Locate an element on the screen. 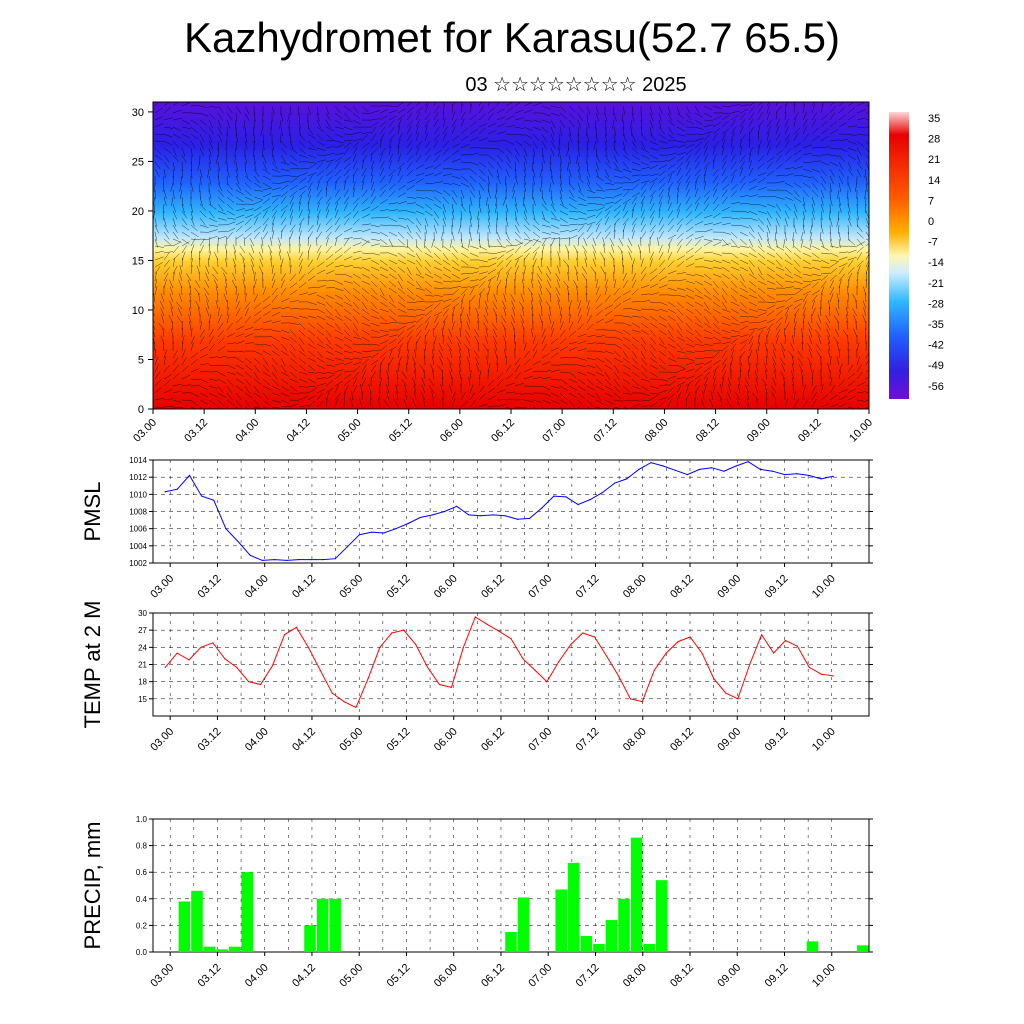 The image size is (1024, 1024). temp-x-tick-label: 04.12 is located at coordinates (304, 740).